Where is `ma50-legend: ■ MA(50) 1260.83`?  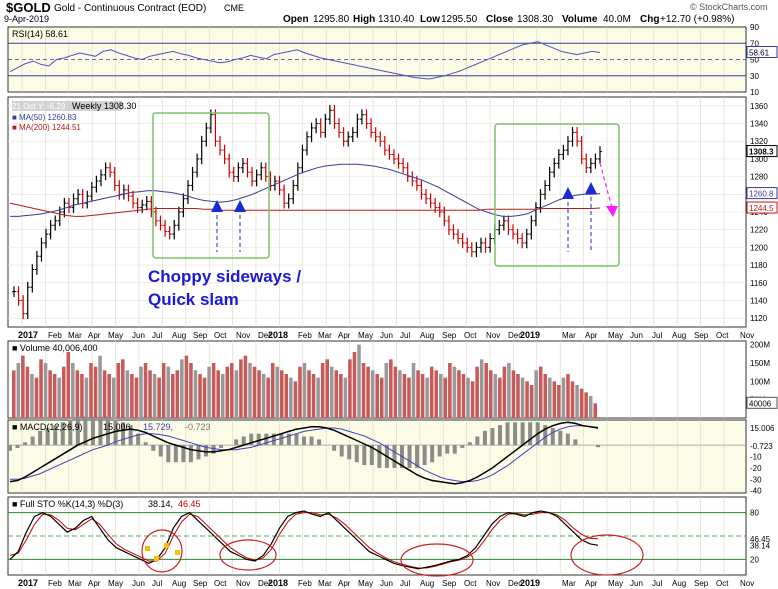
ma50-legend: ■ MA(50) 1260.83 is located at coordinates (44, 117).